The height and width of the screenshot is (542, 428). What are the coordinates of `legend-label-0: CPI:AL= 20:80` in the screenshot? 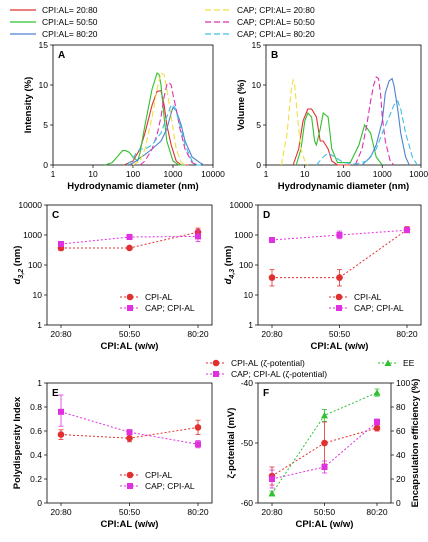 It's located at (70, 10).